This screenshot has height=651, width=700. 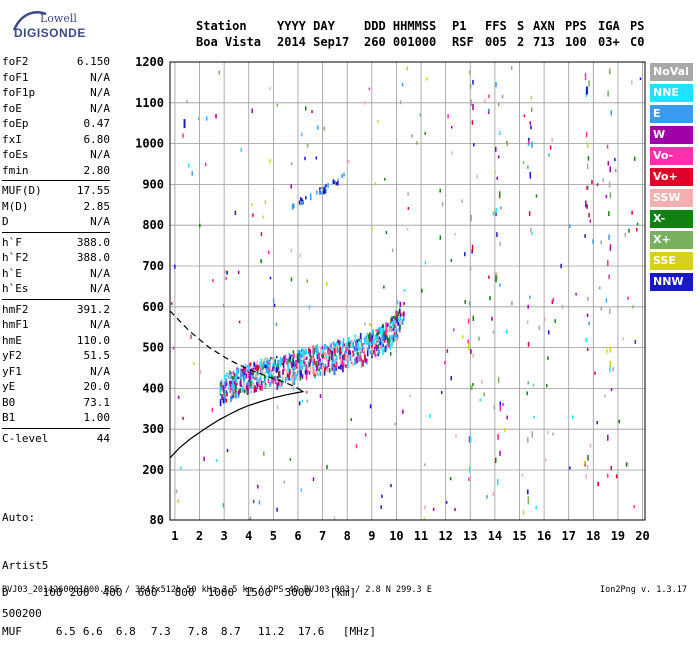 What do you see at coordinates (230, 631) in the screenshot?
I see `muf-value: 8.7` at bounding box center [230, 631].